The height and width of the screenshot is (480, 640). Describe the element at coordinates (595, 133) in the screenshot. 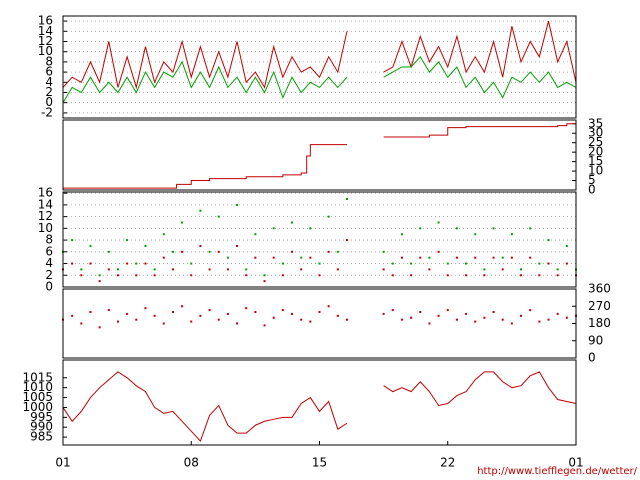

I see `y-tick-label: 30` at that location.